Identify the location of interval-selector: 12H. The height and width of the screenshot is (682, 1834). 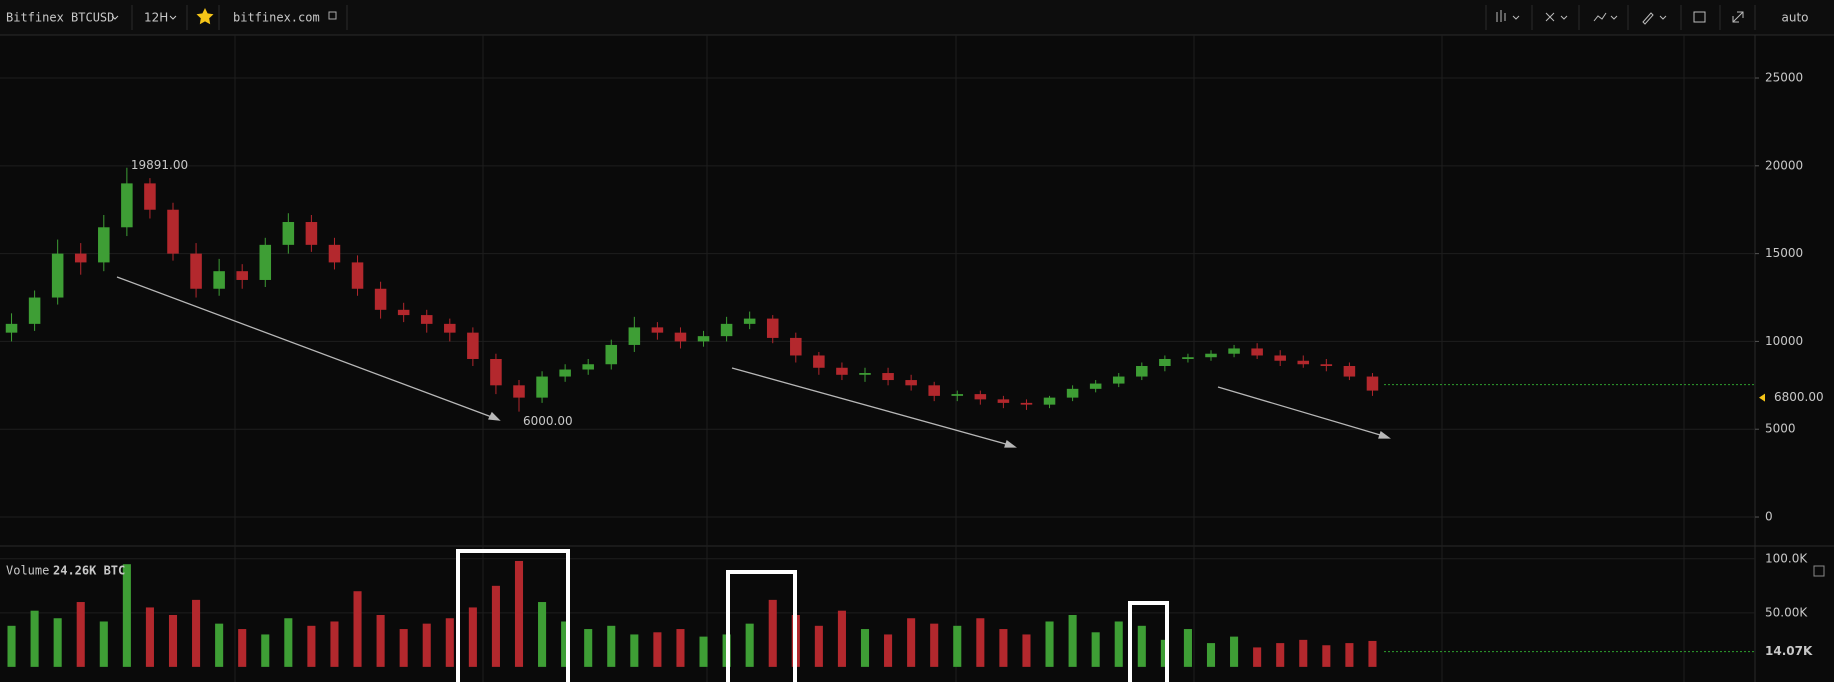
(156, 18).